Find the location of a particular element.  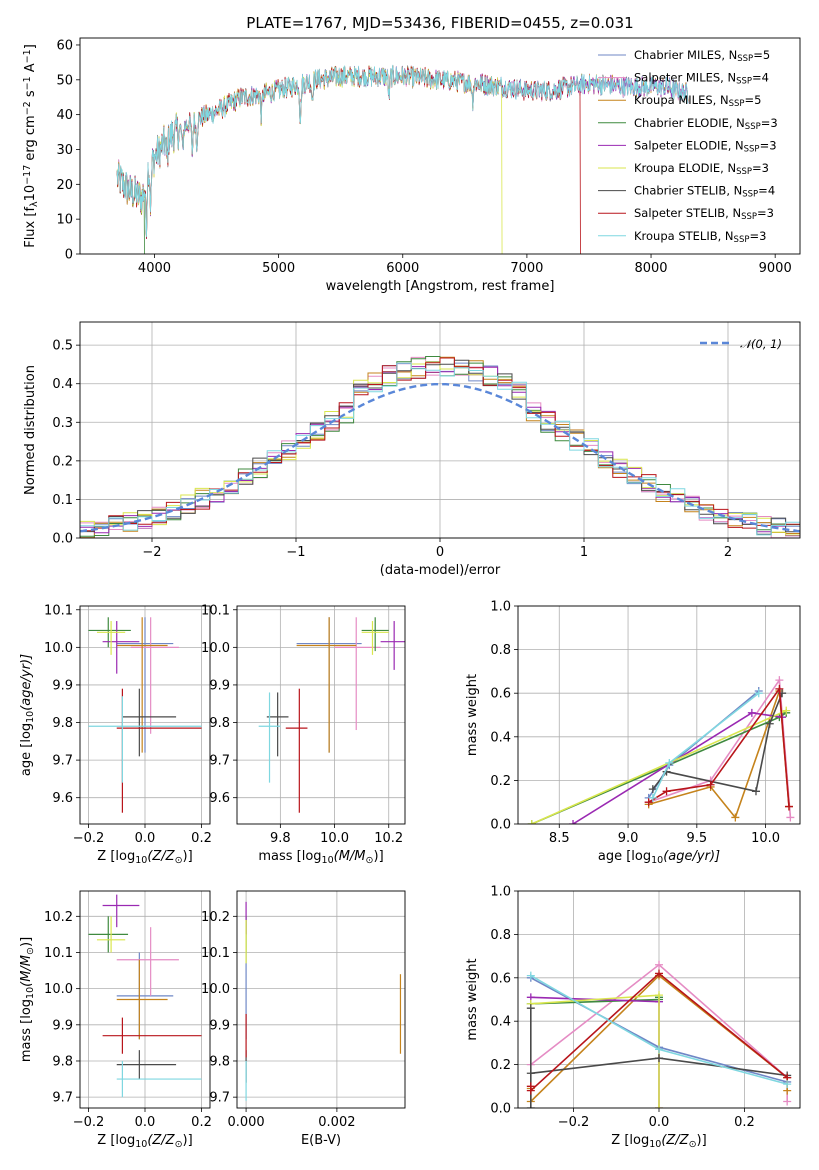

x-tick-label: 5000 is located at coordinates (278, 268).